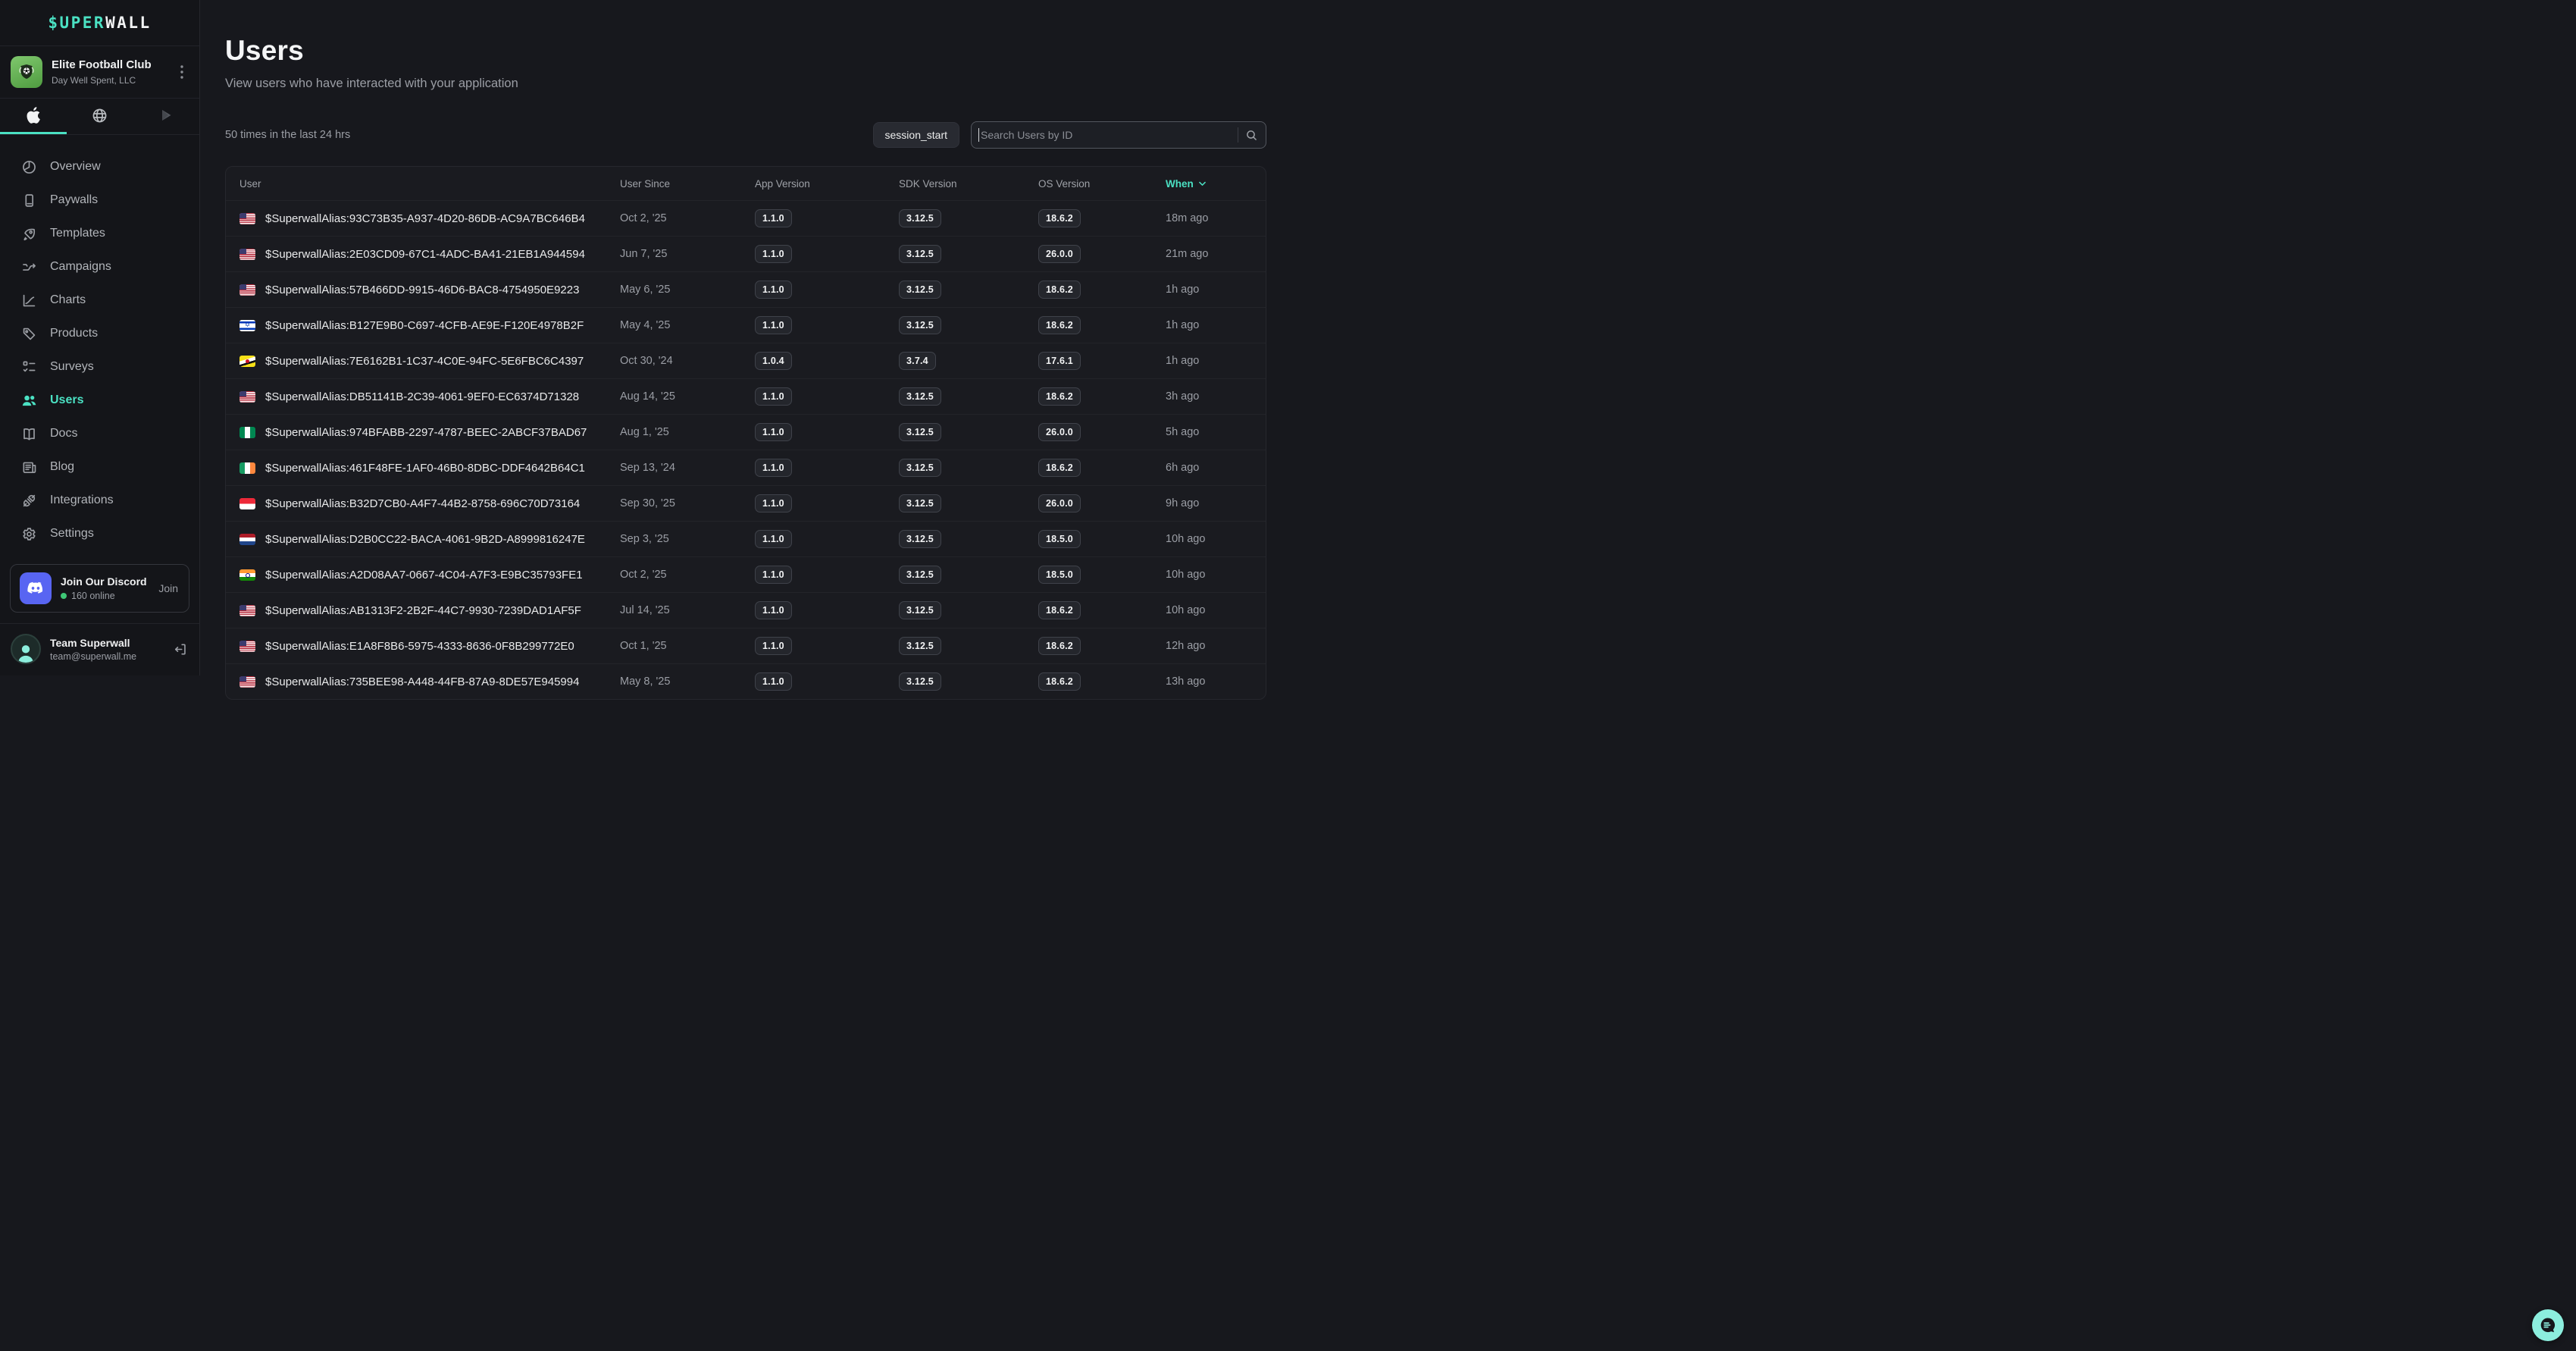 Image resolution: width=2576 pixels, height=1351 pixels. I want to click on column-header-user: User, so click(250, 183).